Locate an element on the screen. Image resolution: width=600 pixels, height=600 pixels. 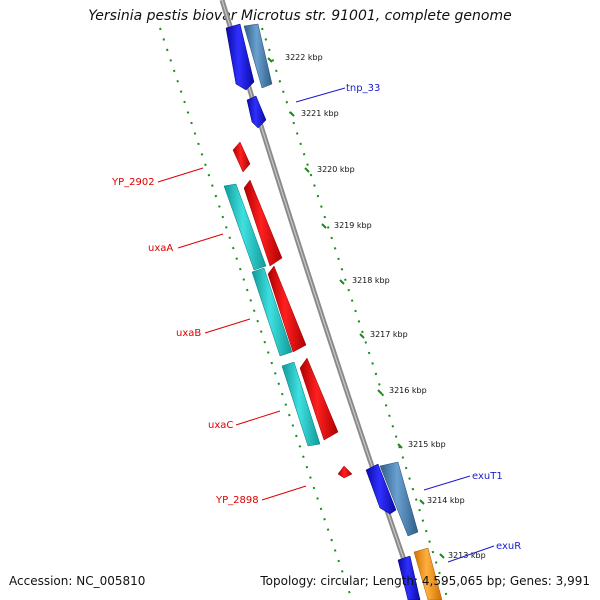
gene-top-blue-feature is located at coordinates (240, 57).